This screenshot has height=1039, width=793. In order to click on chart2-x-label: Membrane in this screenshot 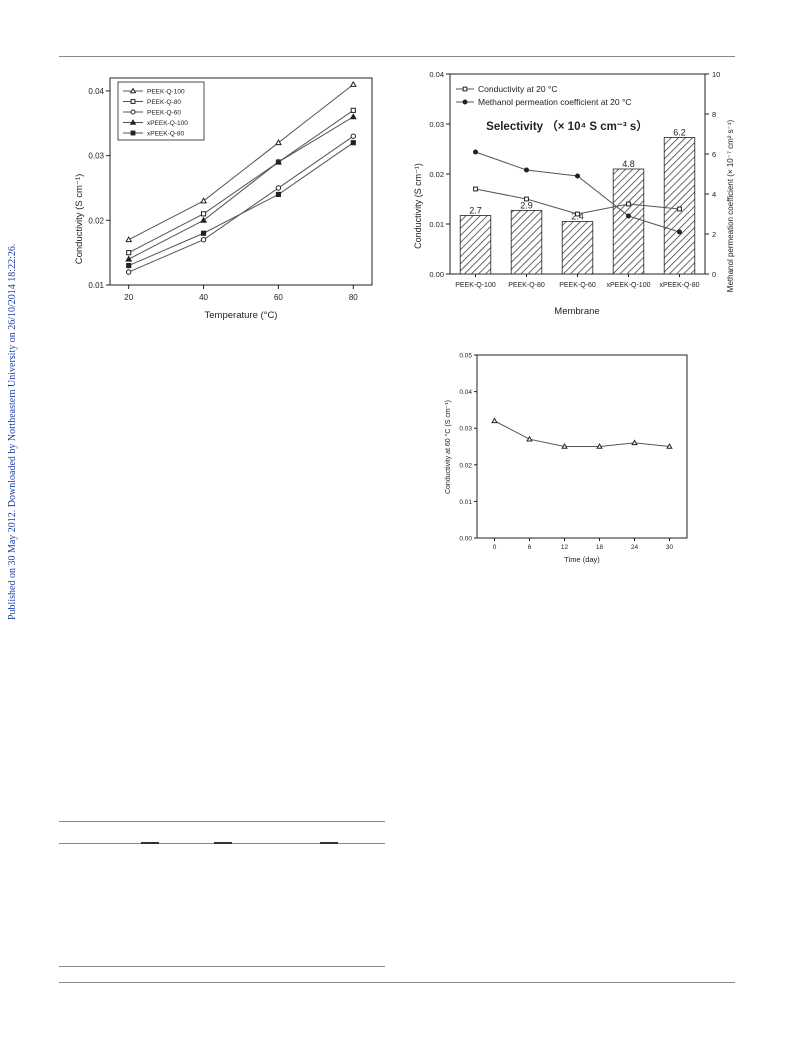, I will do `click(576, 311)`.